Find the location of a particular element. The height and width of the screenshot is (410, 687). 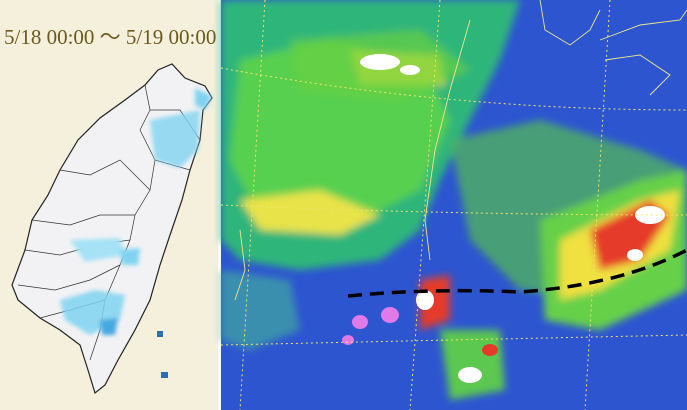

time-range: 5/18 00:00 ～ 5/19 00:00 is located at coordinates (110, 37).